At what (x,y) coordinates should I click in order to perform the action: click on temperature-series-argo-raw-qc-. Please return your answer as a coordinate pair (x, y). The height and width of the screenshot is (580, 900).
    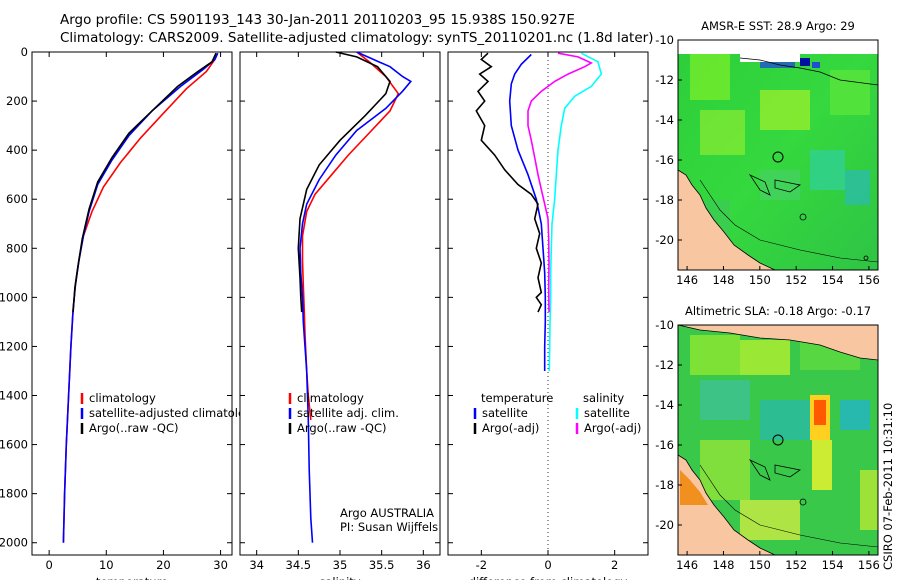
    Looking at the image, I should click on (144, 182).